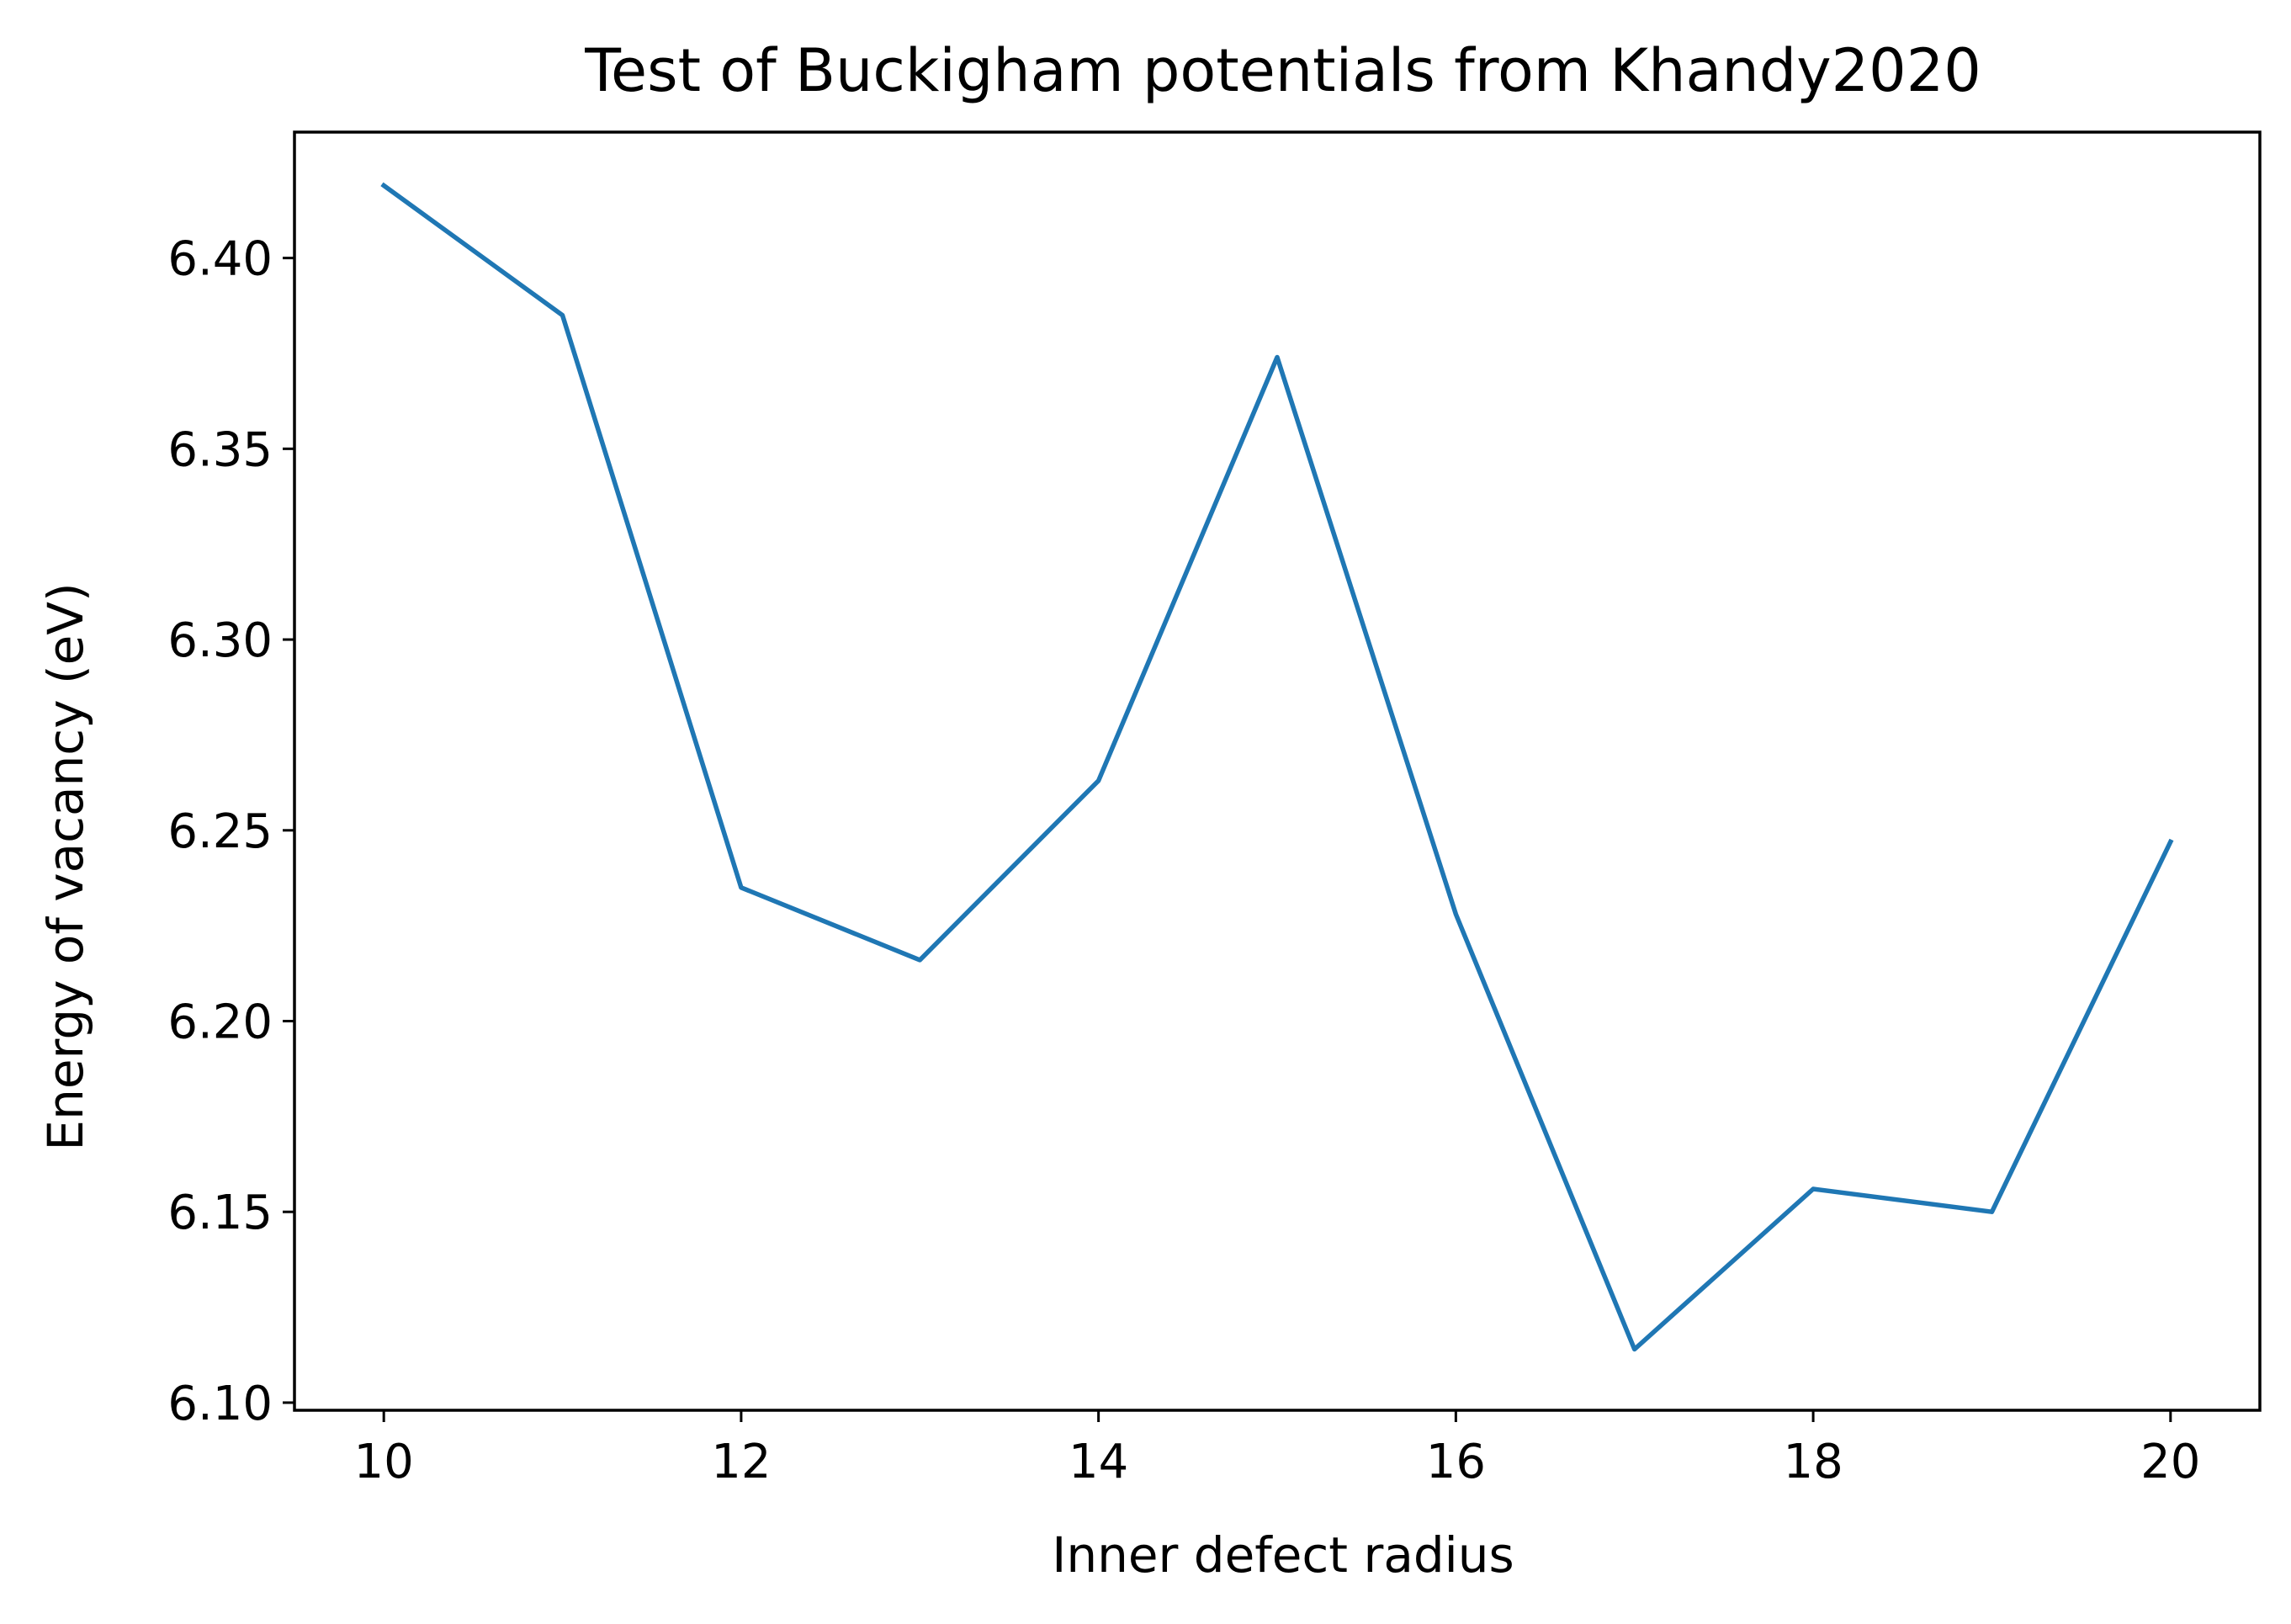 The width and height of the screenshot is (2291, 1624). Describe the element at coordinates (1283, 1555) in the screenshot. I see `x-axis-label: Inner defect radius` at that location.